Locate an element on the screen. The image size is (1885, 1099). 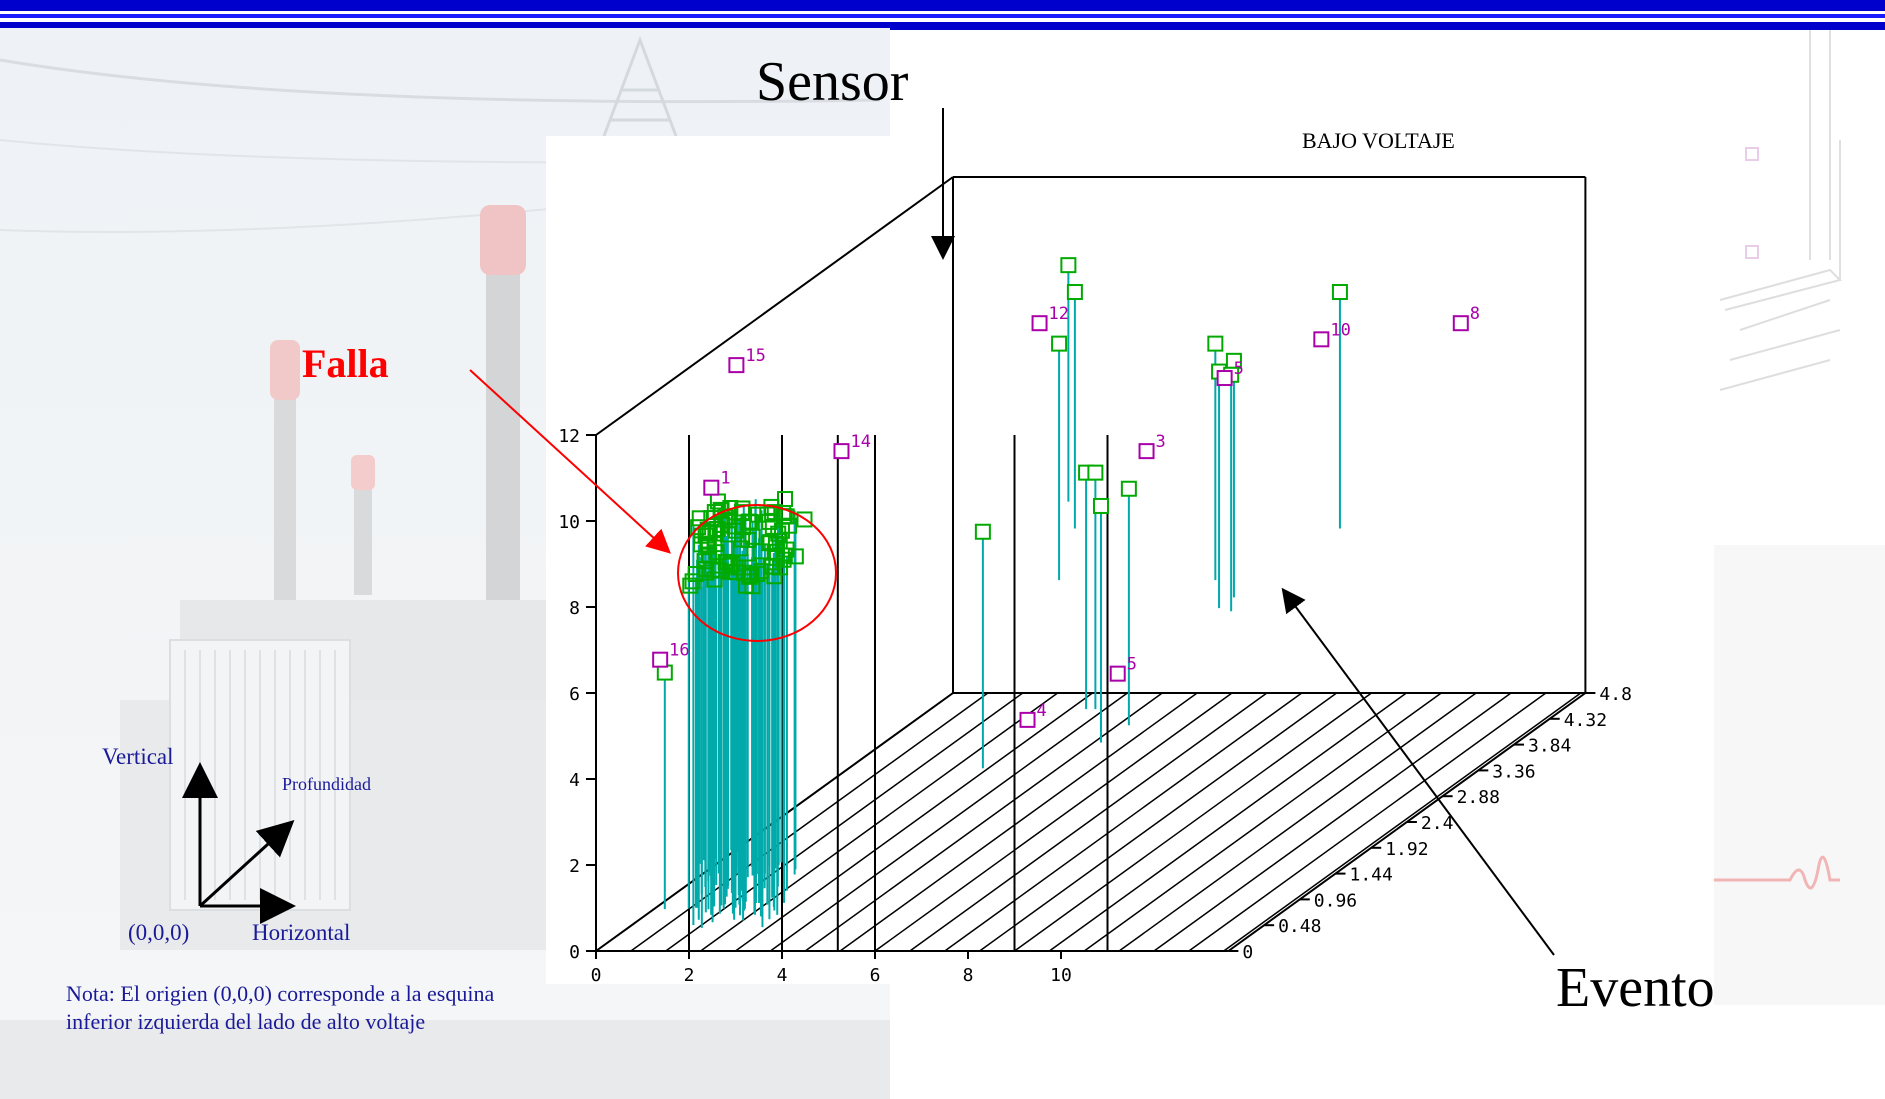
y-tick-label: 12 is located at coordinates (569, 436).